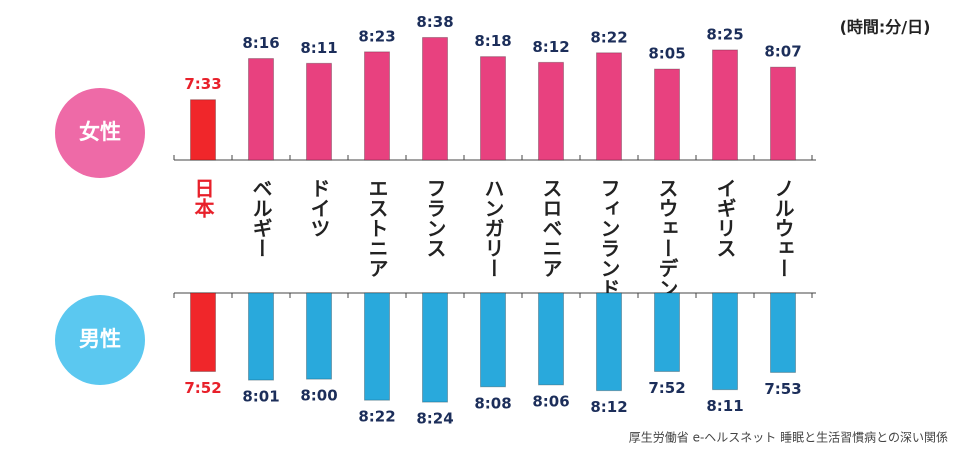  I want to click on value-label: 8:06, so click(550, 401).